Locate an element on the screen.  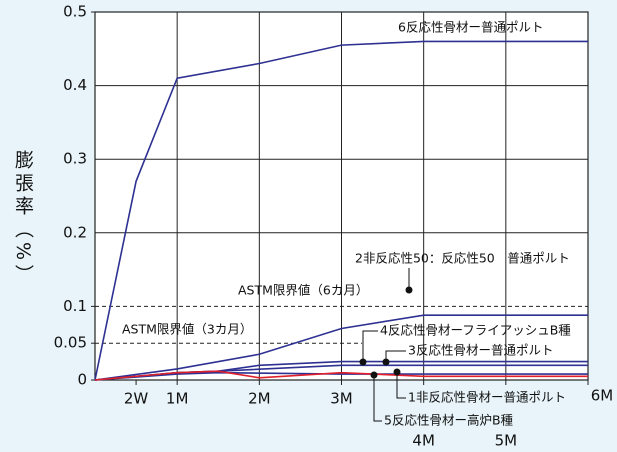
y-tick-label: 0 is located at coordinates (82, 380).